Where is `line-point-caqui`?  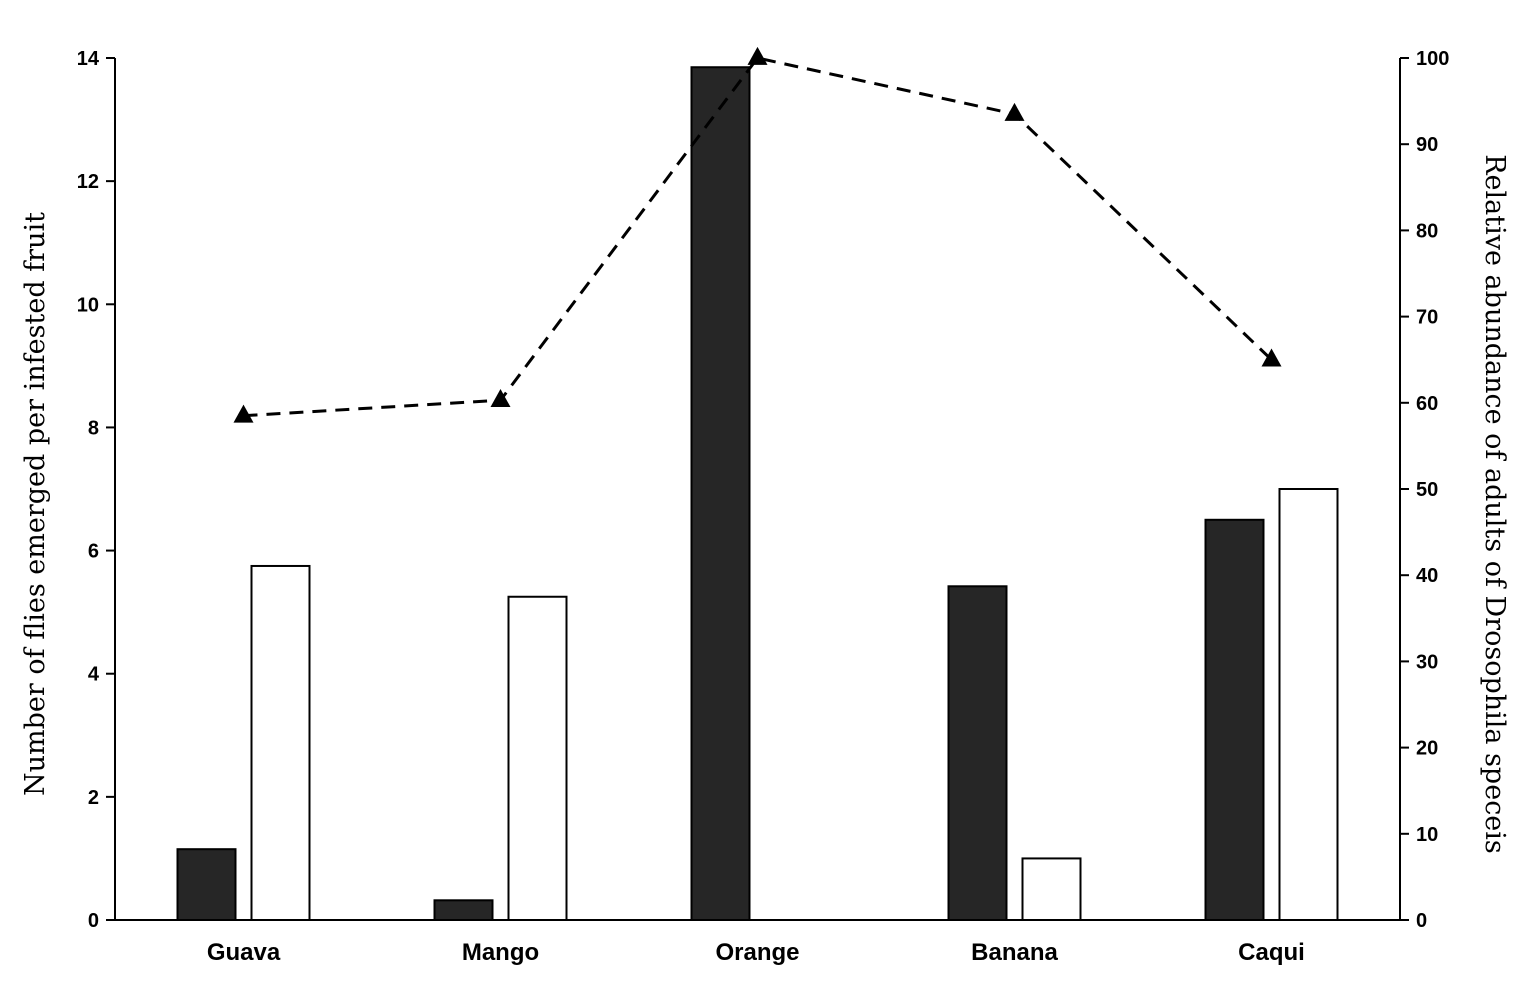
line-point-caqui is located at coordinates (1271, 357).